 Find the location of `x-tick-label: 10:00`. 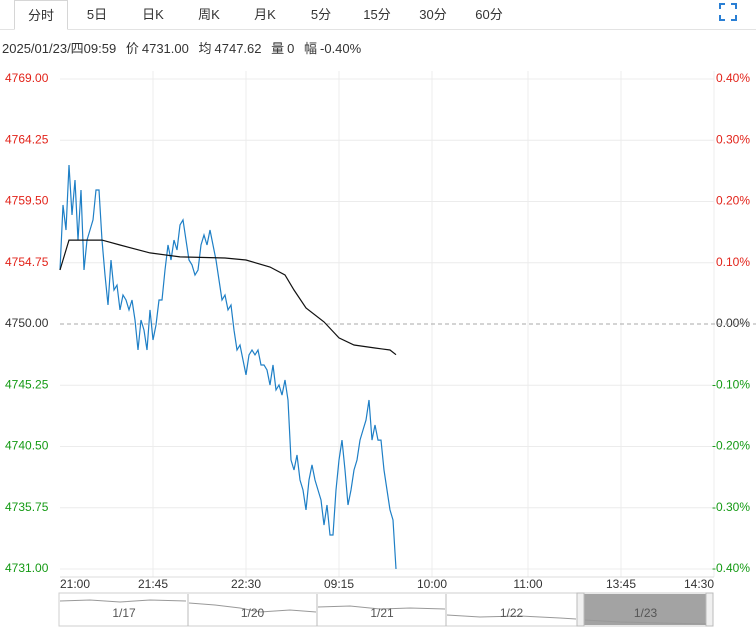

x-tick-label: 10:00 is located at coordinates (432, 584).